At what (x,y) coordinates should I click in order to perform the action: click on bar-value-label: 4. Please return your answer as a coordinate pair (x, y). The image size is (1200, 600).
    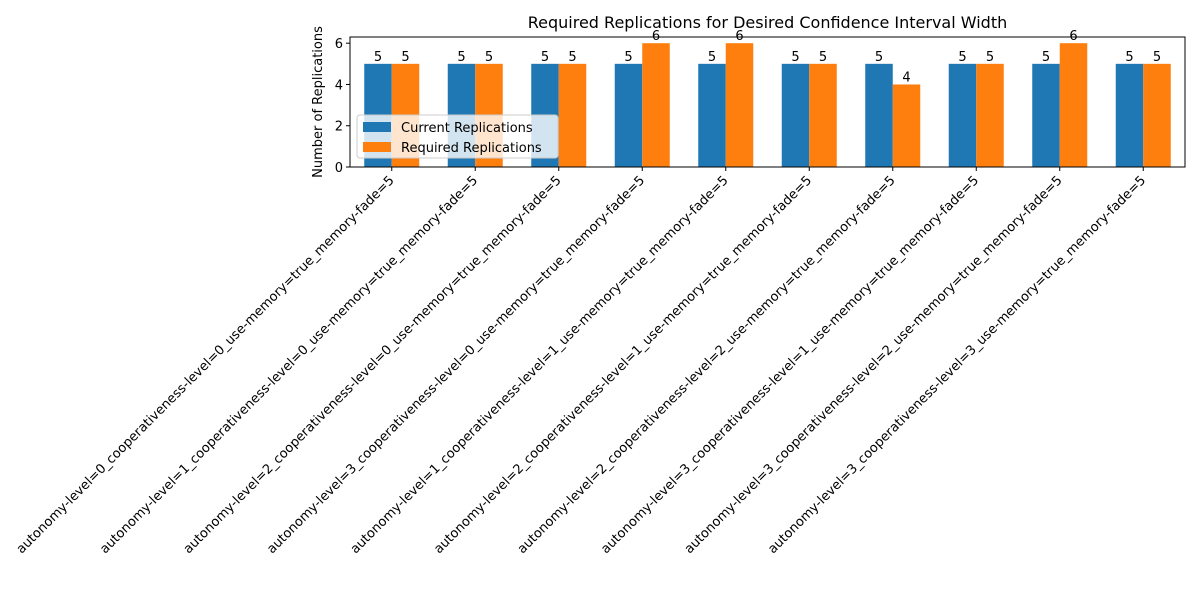
    Looking at the image, I should click on (906, 77).